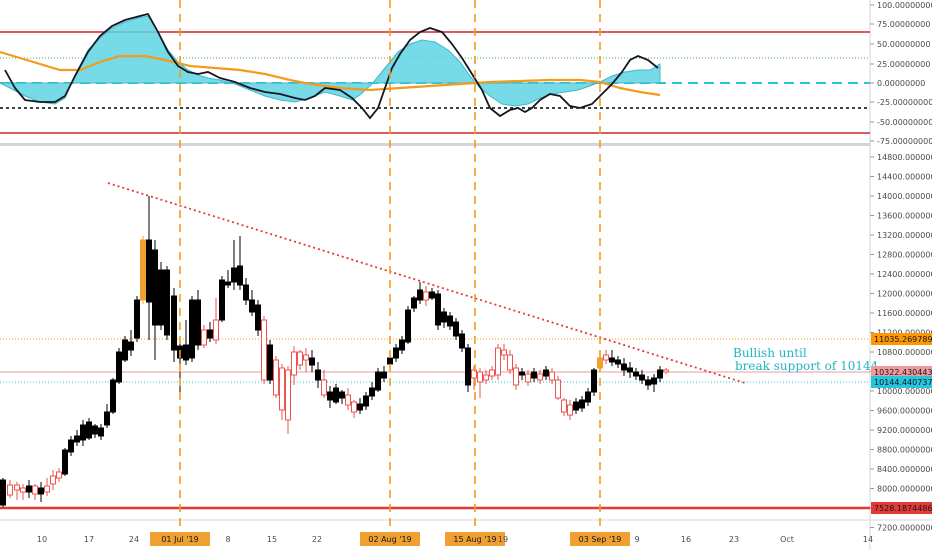  Describe the element at coordinates (330, 73) in the screenshot. I see `osc-signal-line` at that location.